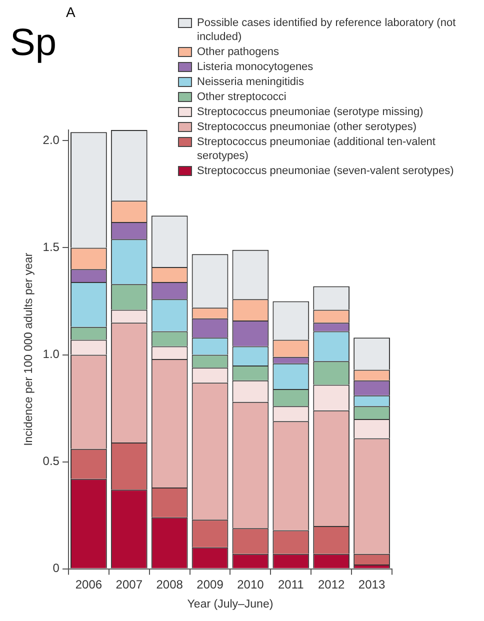 Image resolution: width=484 pixels, height=621 pixels. Describe the element at coordinates (255, 67) in the screenshot. I see `legend-label: Listeria monocytogenes` at that location.